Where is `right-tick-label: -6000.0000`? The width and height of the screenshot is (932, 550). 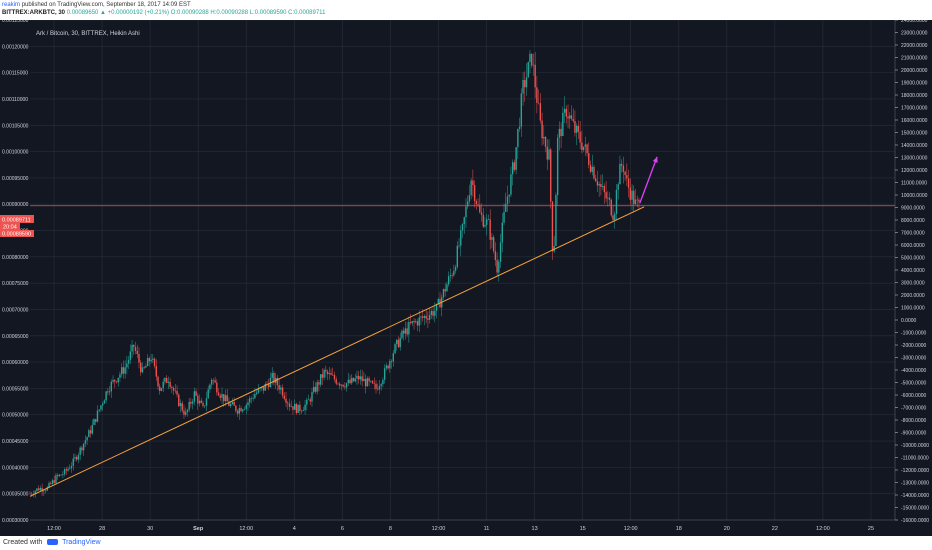 right-tick-label: -6000.0000 is located at coordinates (914, 396).